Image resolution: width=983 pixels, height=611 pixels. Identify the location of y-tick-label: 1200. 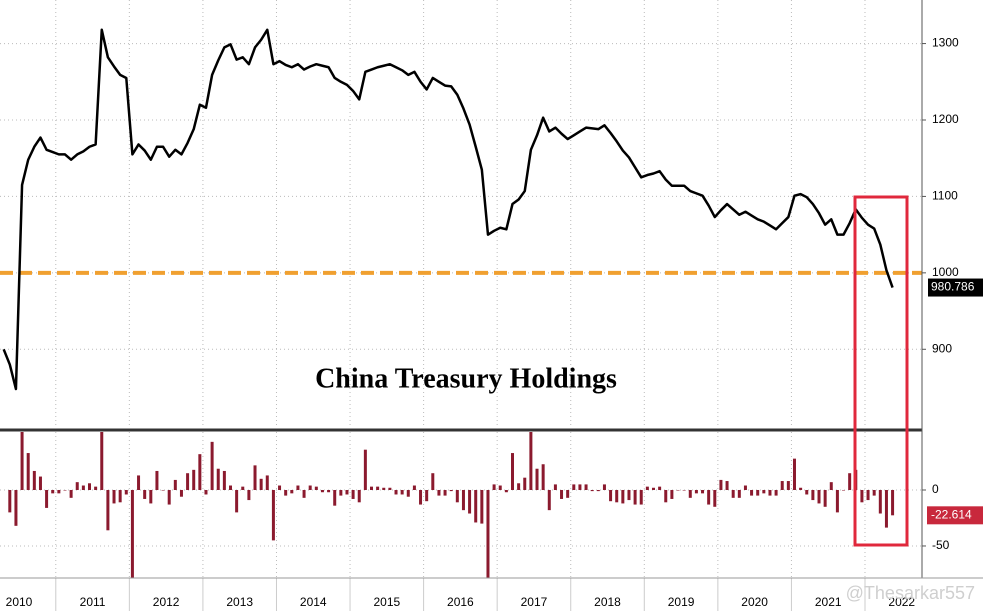
(945, 119).